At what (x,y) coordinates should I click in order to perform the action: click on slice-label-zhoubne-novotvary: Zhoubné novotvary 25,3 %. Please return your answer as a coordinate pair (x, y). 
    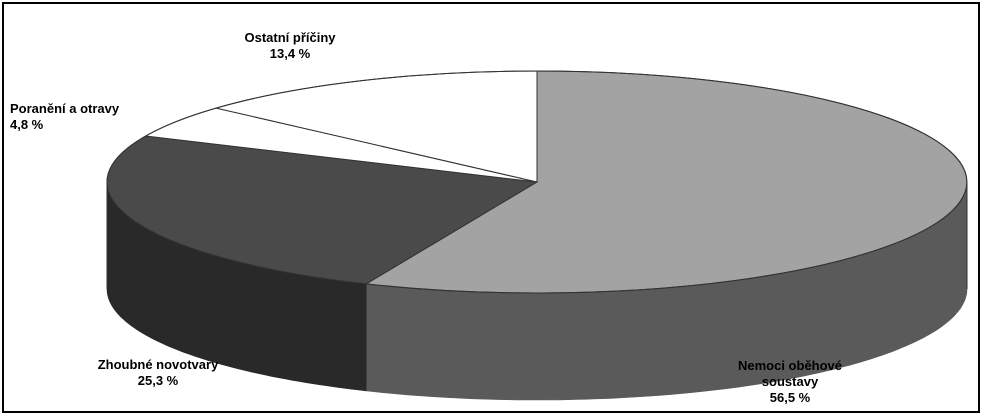
    Looking at the image, I should click on (158, 373).